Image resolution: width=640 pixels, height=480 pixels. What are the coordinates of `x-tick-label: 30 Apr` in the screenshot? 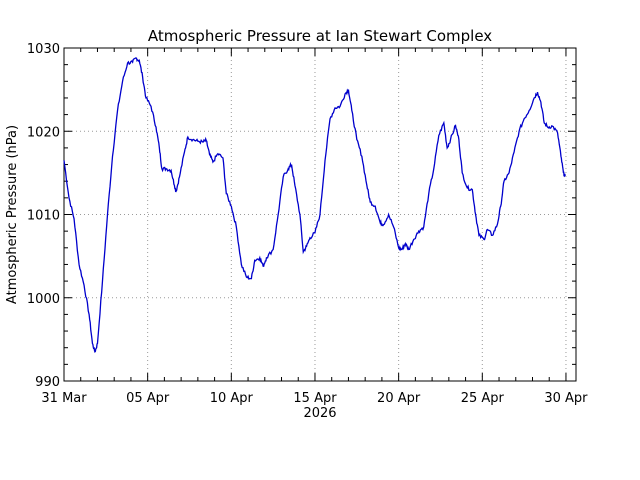 It's located at (566, 398).